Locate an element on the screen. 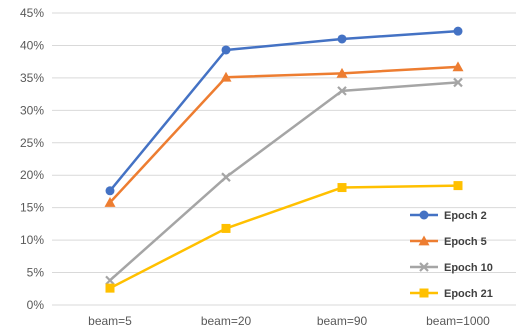 This screenshot has height=336, width=527. y-tick-label: 20% is located at coordinates (32, 175).